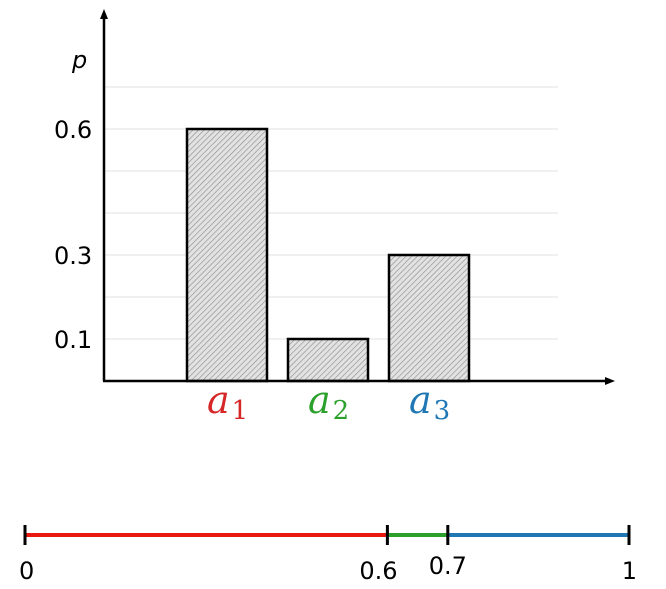 The height and width of the screenshot is (589, 666). I want to click on category-labels: a1 a2 a3, so click(328, 402).